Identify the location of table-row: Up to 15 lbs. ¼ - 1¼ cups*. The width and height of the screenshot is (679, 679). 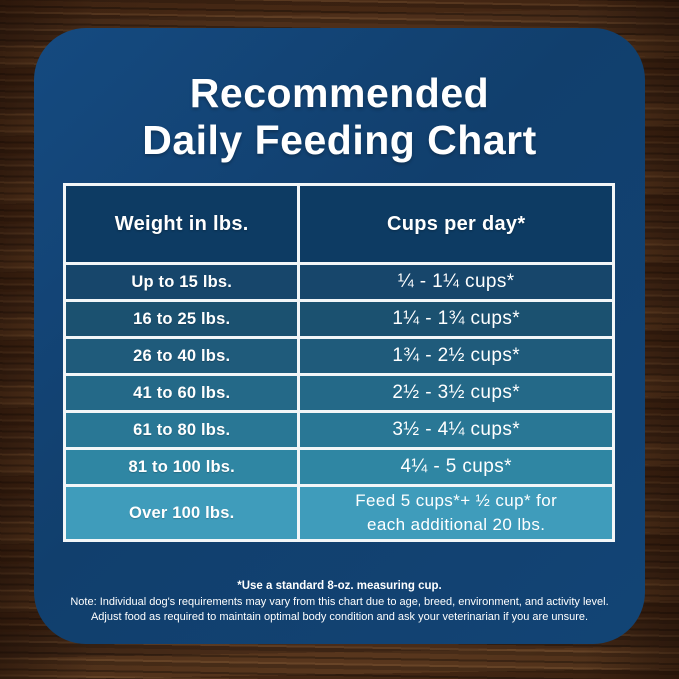
(338, 282).